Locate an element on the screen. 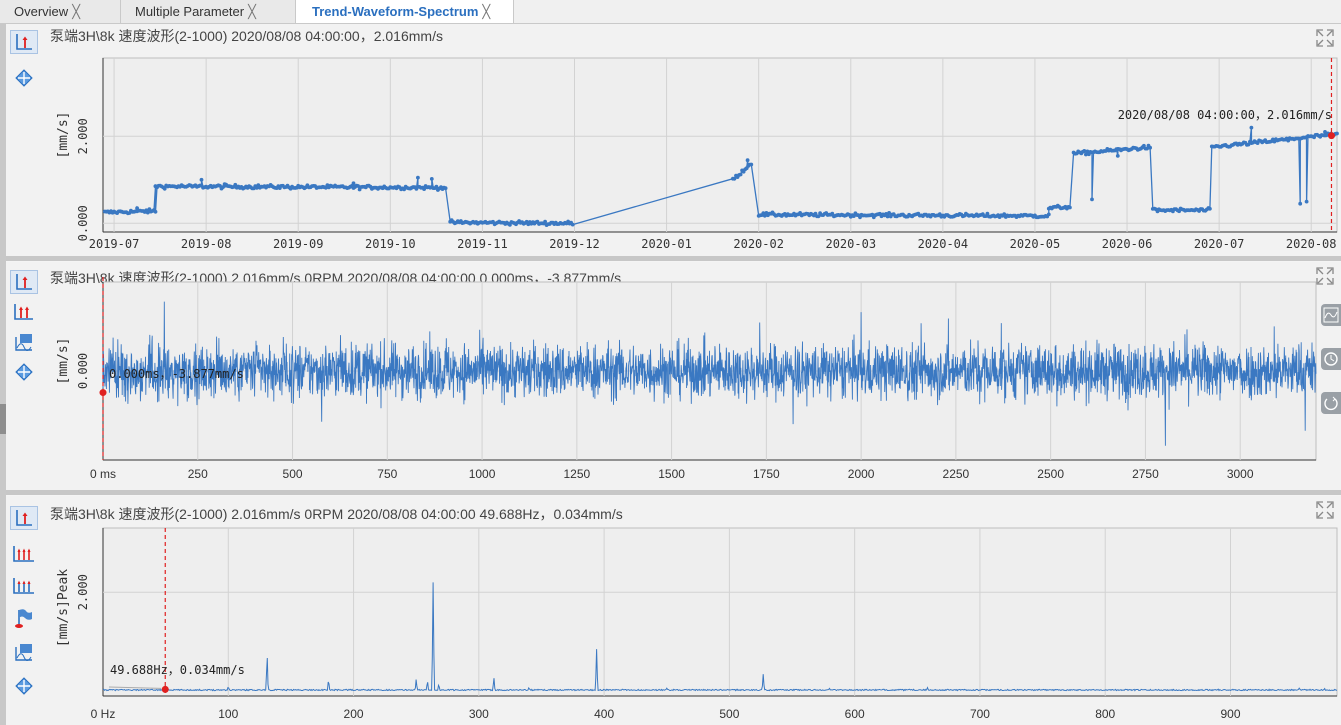 This screenshot has height=725, width=1341. x-tick-label: 900 is located at coordinates (1230, 714).